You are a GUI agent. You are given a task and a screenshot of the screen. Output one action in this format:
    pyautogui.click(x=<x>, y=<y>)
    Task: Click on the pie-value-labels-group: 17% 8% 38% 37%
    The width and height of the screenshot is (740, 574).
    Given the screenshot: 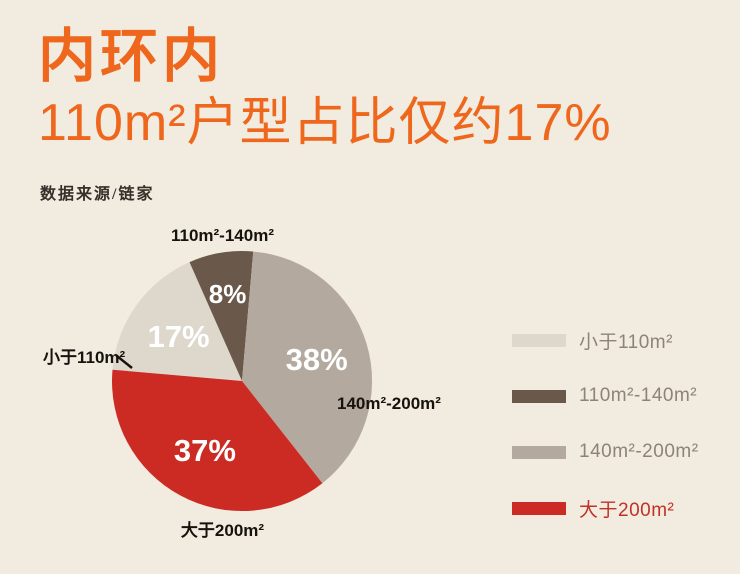 What is the action you would take?
    pyautogui.click(x=248, y=373)
    